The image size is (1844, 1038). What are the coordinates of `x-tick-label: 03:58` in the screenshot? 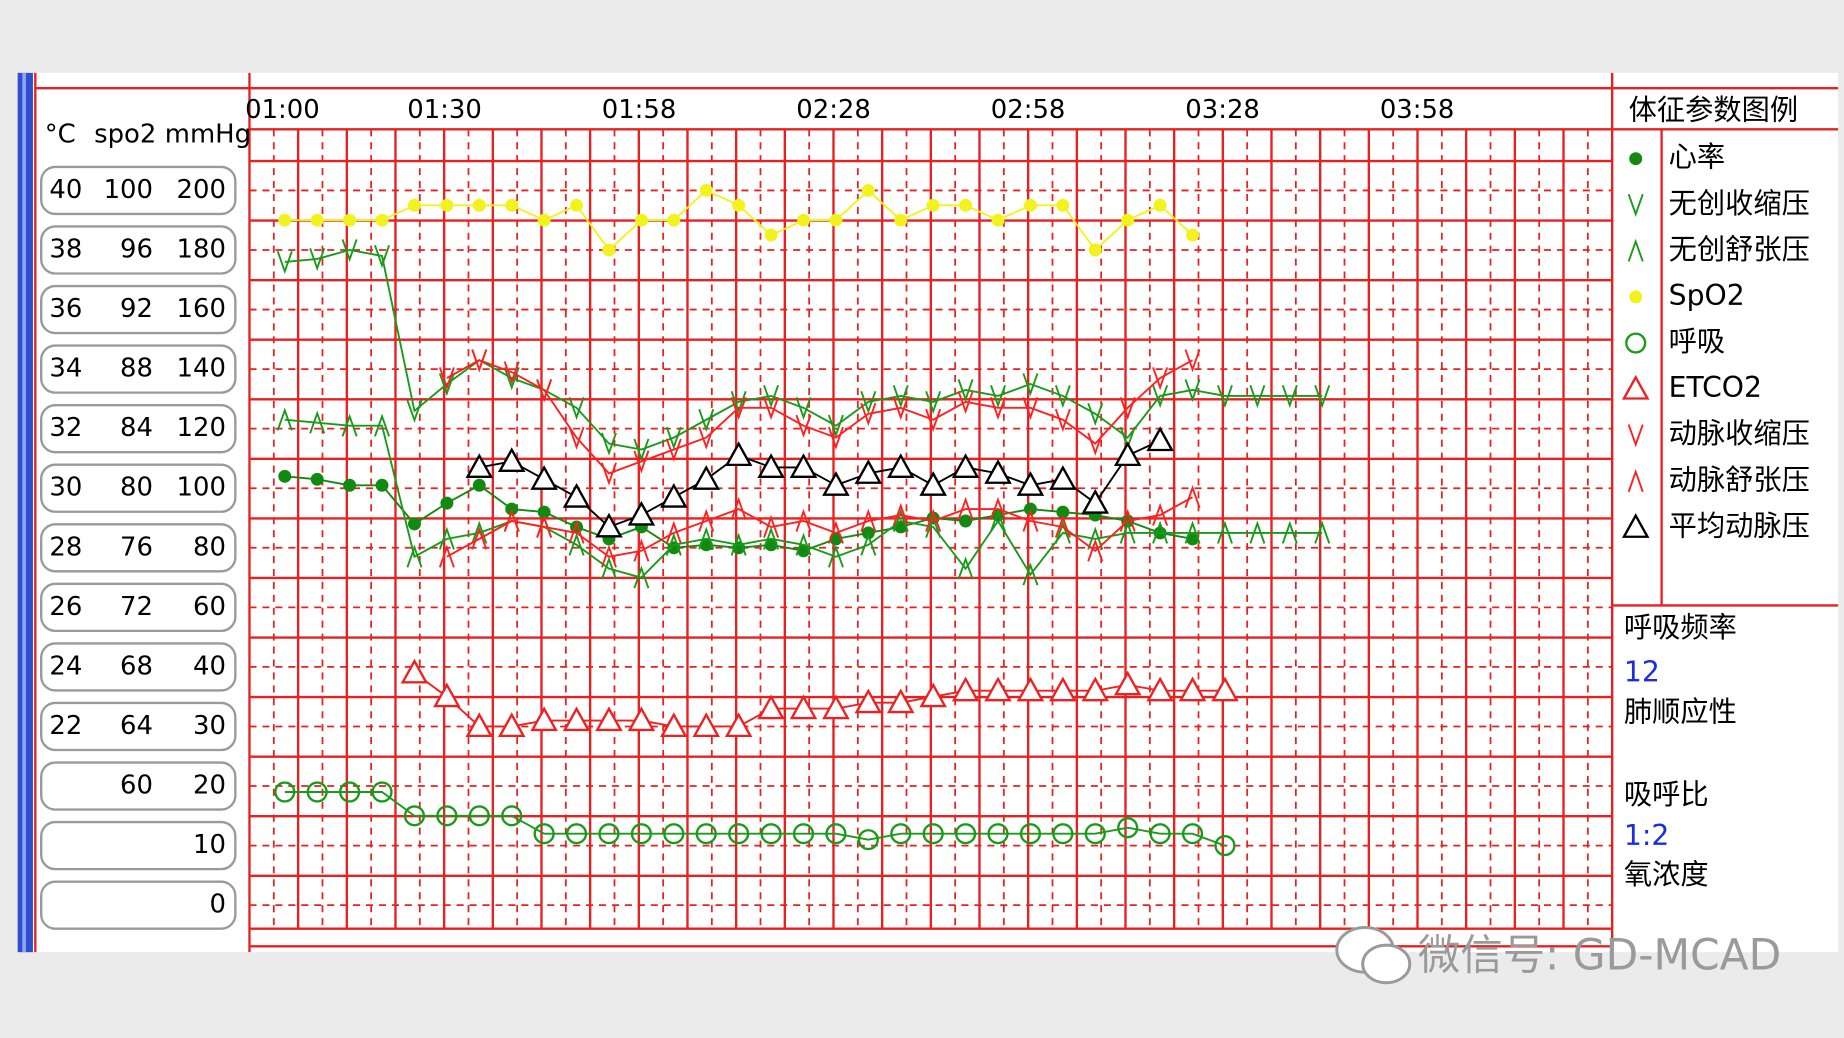 It's located at (1417, 110).